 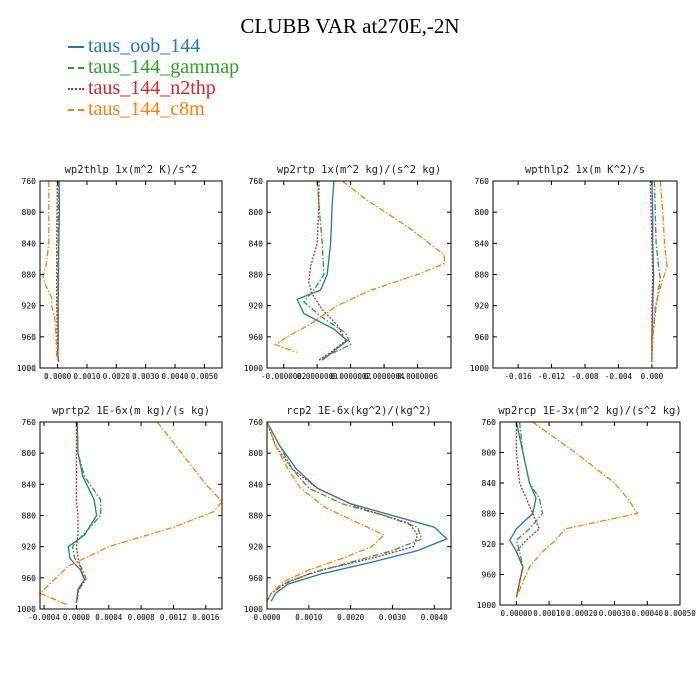 What do you see at coordinates (585, 170) in the screenshot?
I see `chart-title: wpthlp2 1x(m K^2)/s` at bounding box center [585, 170].